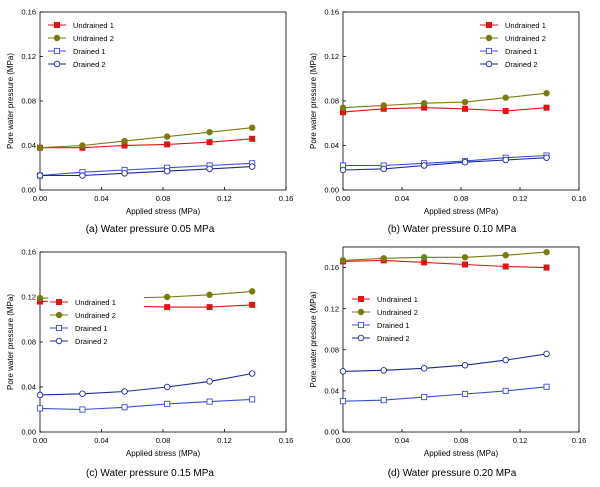 Image resolution: width=600 pixels, height=487 pixels. I want to click on y-tick-label: 0.04, so click(28, 387).